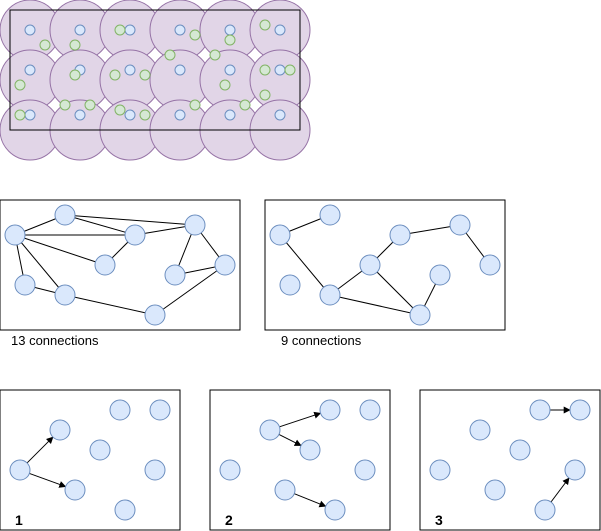 This screenshot has height=531, width=601. I want to click on step-1-nodes, so click(90, 460).